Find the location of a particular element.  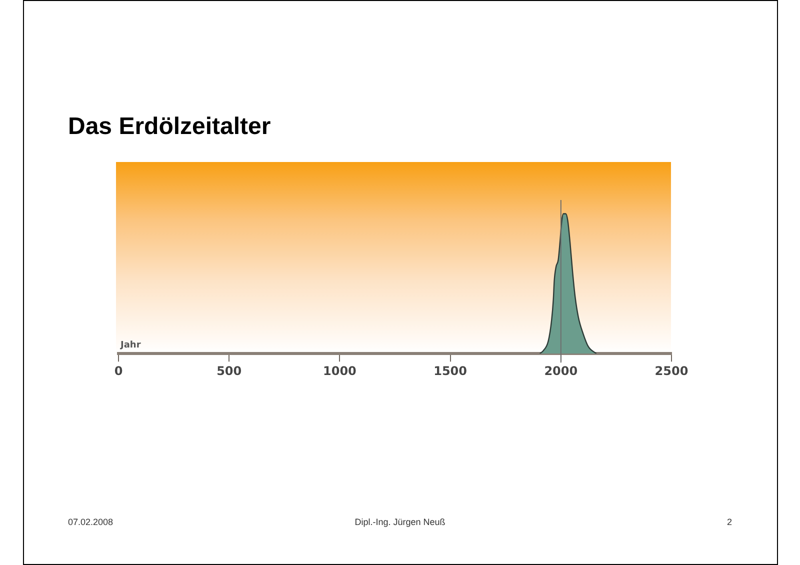

x-tick-label: 1500 is located at coordinates (451, 371).